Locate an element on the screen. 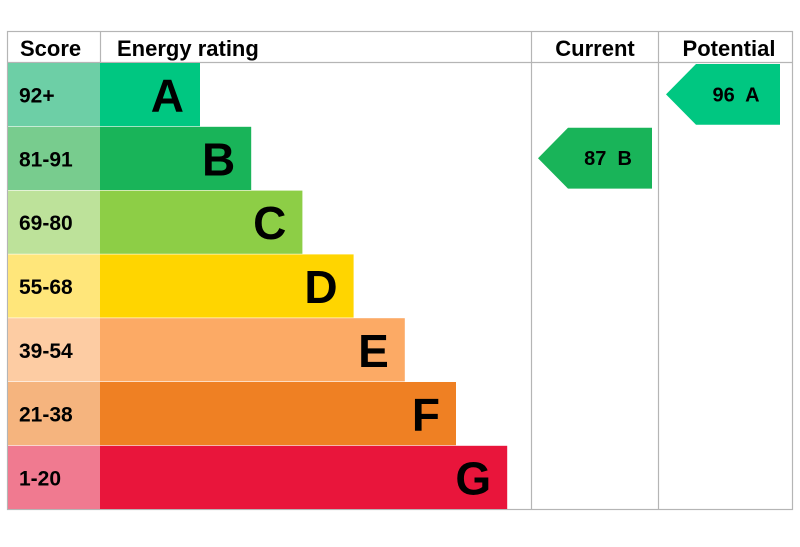 The width and height of the screenshot is (800, 547). header-score: Score is located at coordinates (50, 48).